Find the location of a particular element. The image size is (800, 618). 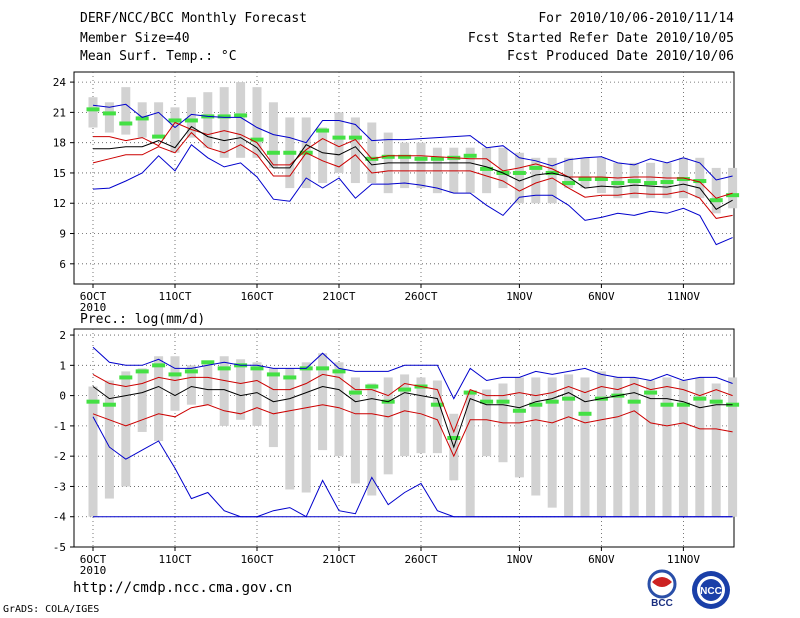

series-line-lo is located at coordinates (412, 175).